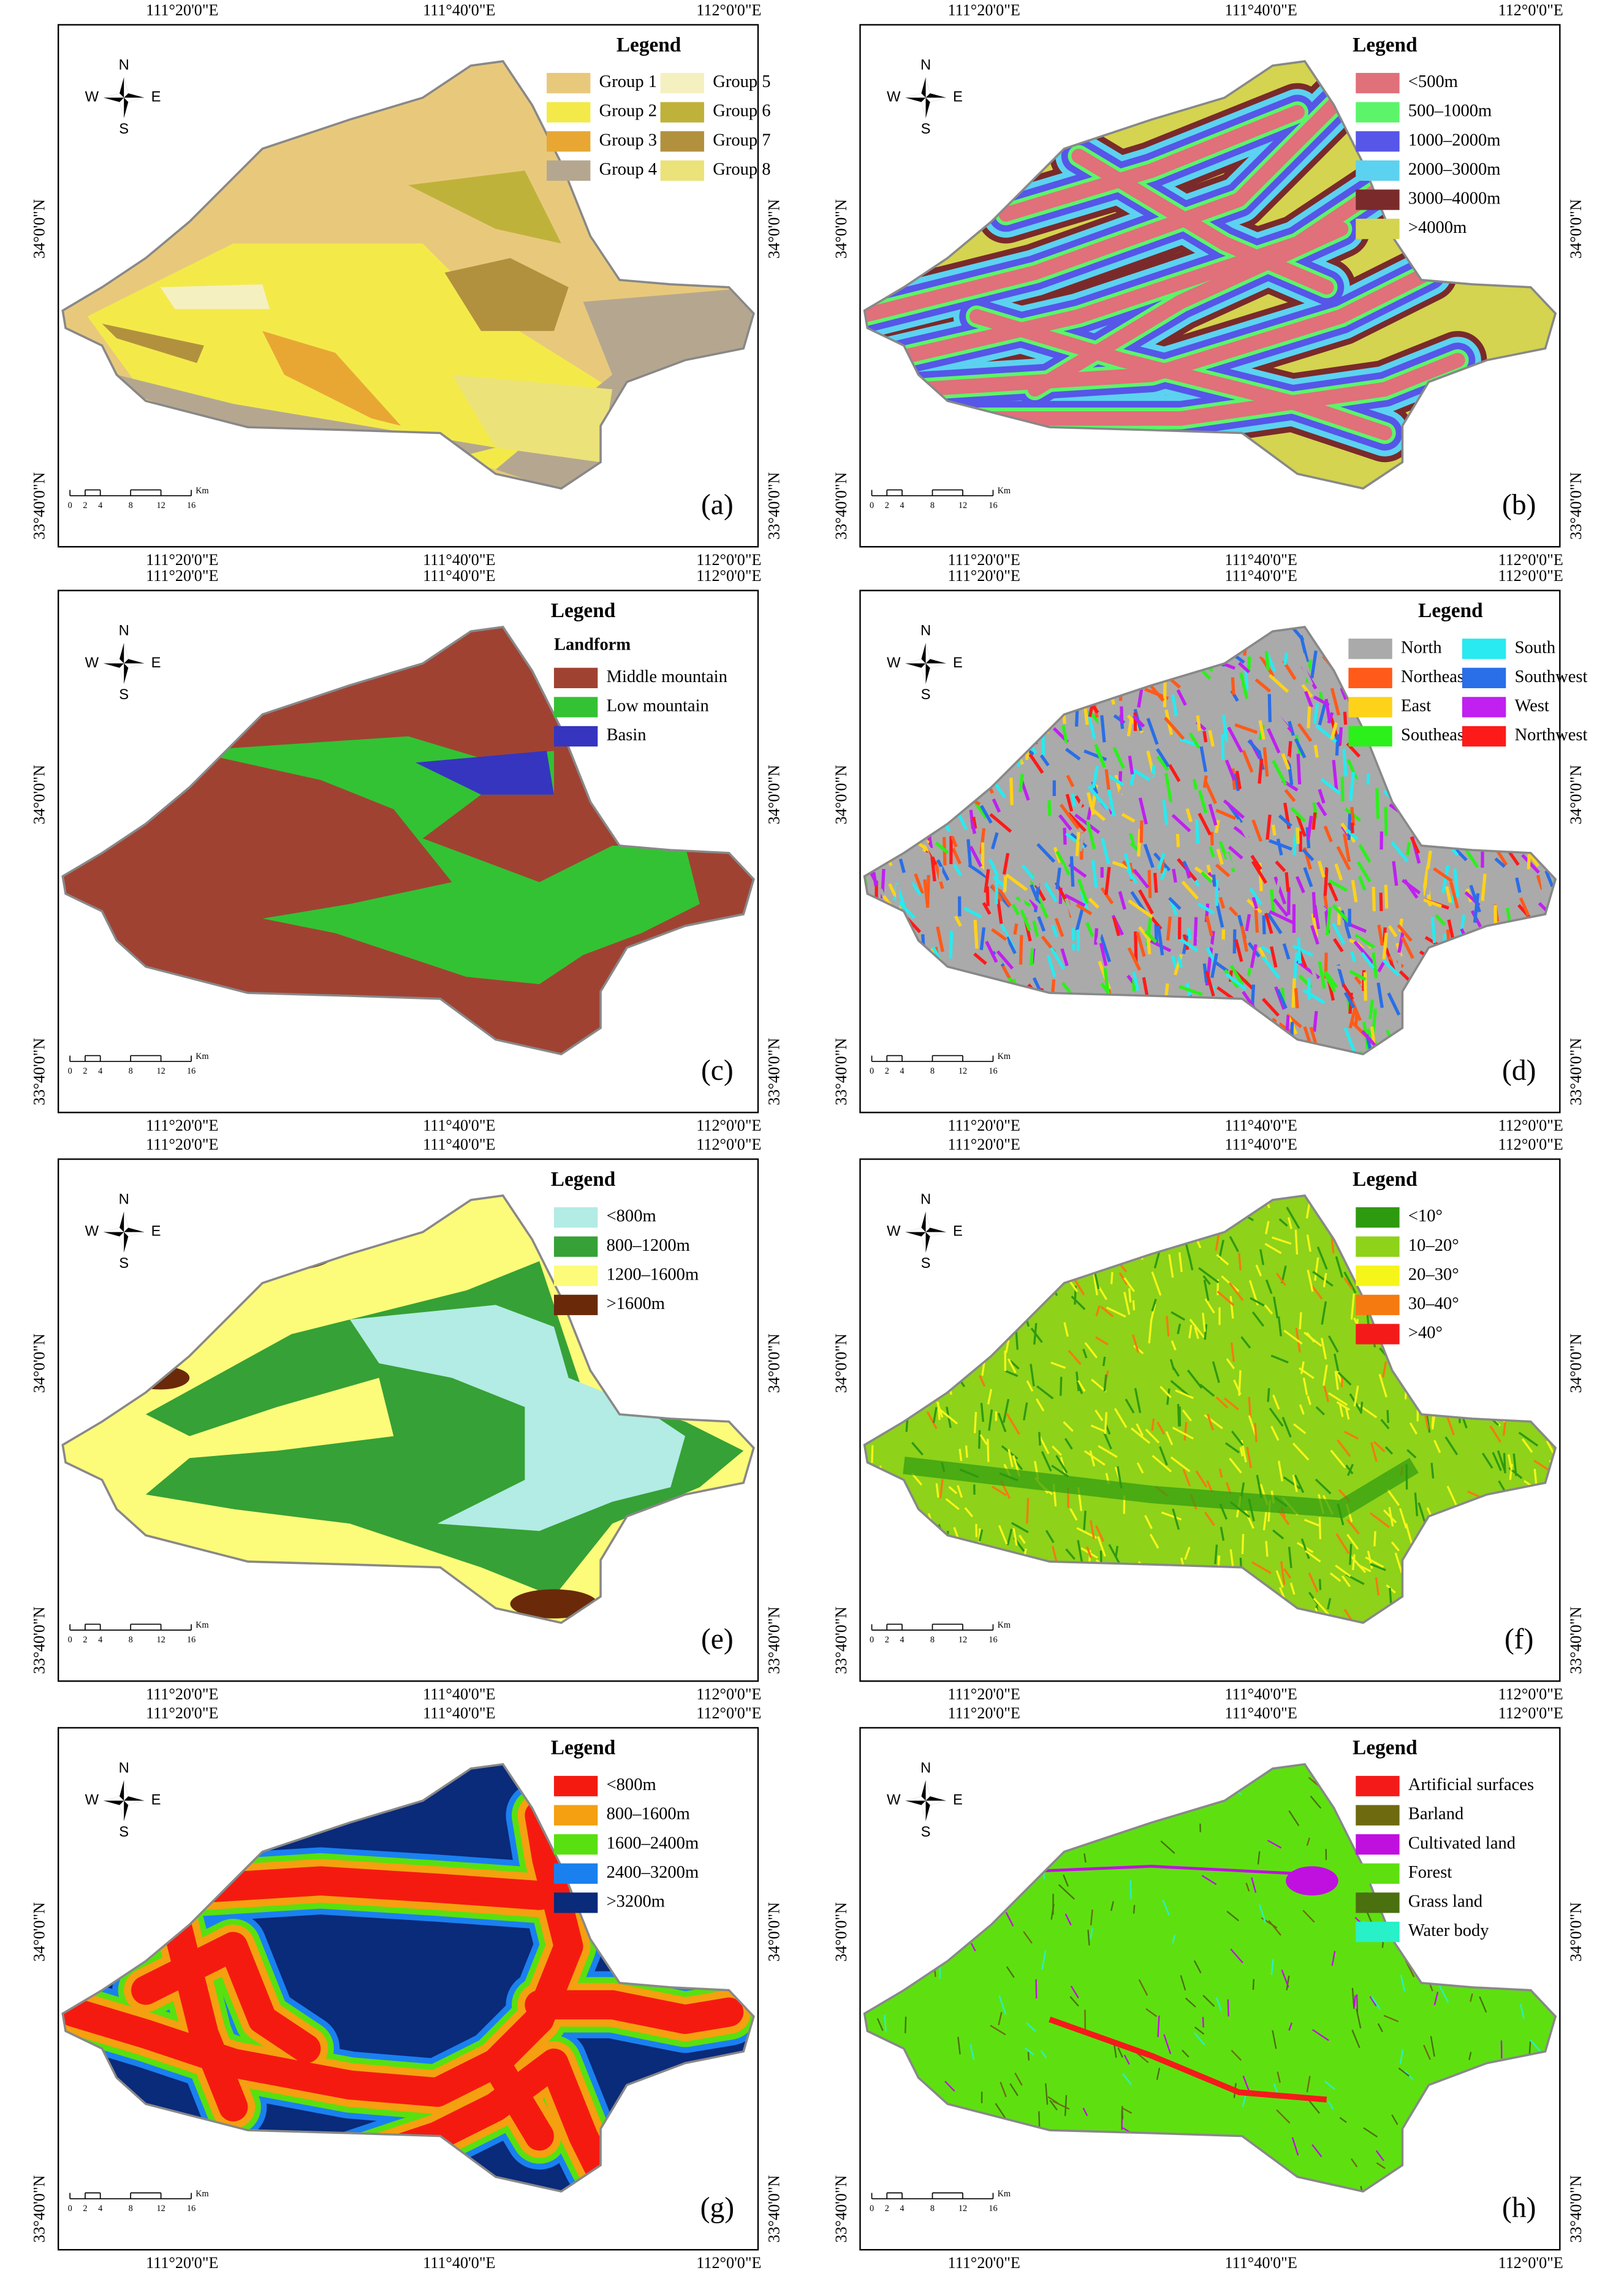  What do you see at coordinates (1454, 169) in the screenshot?
I see `legend-label: 2000–3000m` at bounding box center [1454, 169].